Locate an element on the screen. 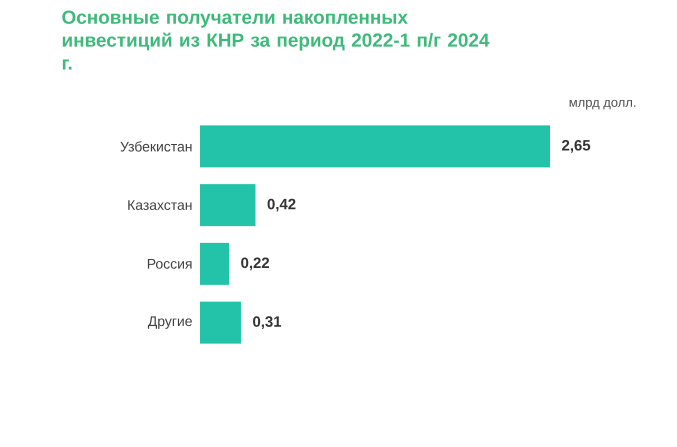 The image size is (677, 447). y-tick-label: Казахстан is located at coordinates (160, 205).